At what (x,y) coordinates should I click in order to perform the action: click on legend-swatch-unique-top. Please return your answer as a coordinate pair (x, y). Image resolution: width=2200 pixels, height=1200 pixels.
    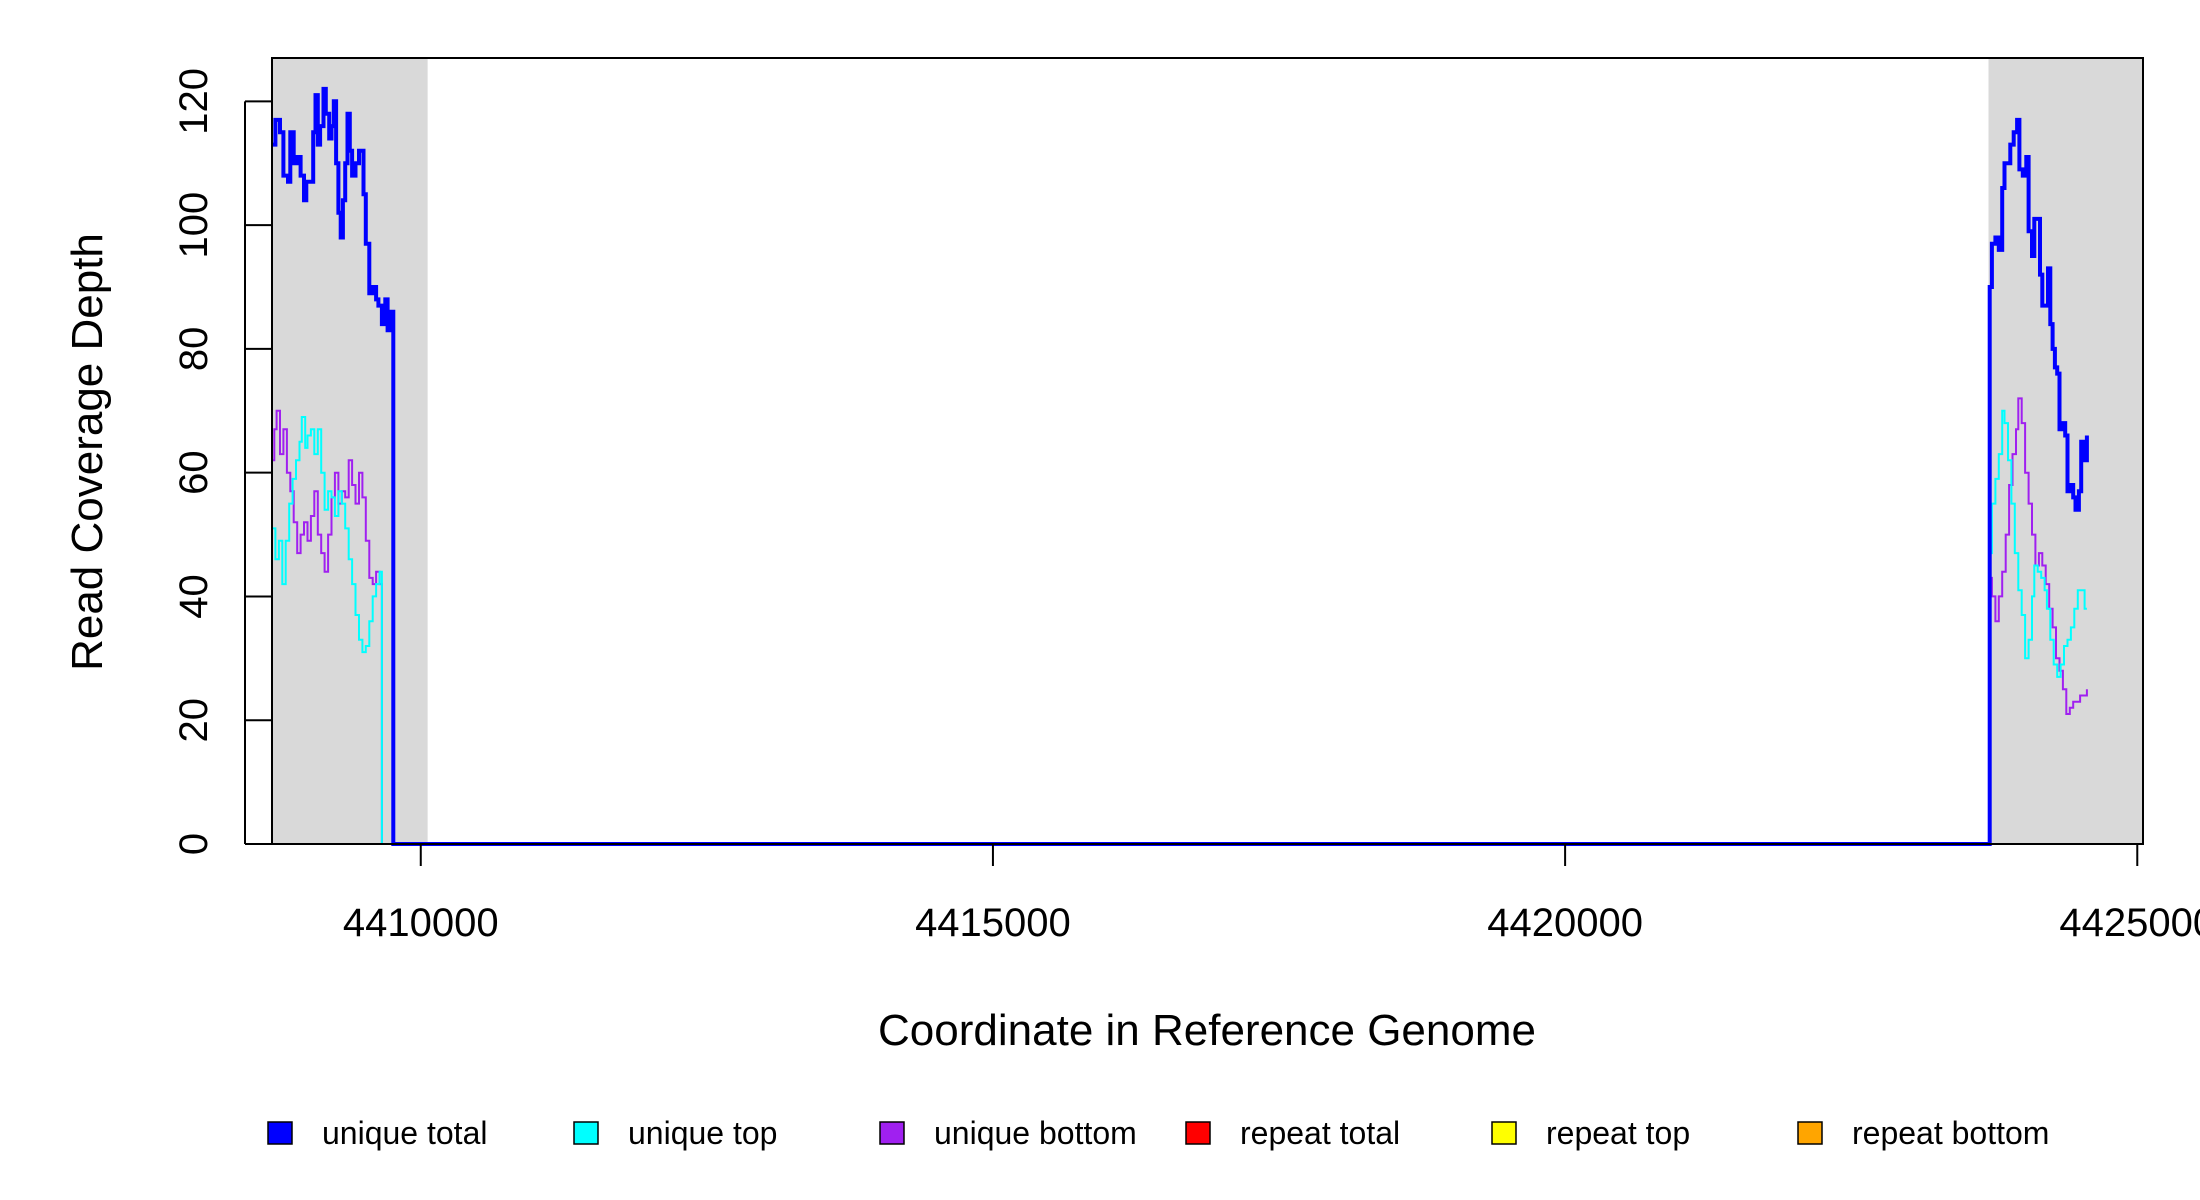
    Looking at the image, I should click on (586, 1133).